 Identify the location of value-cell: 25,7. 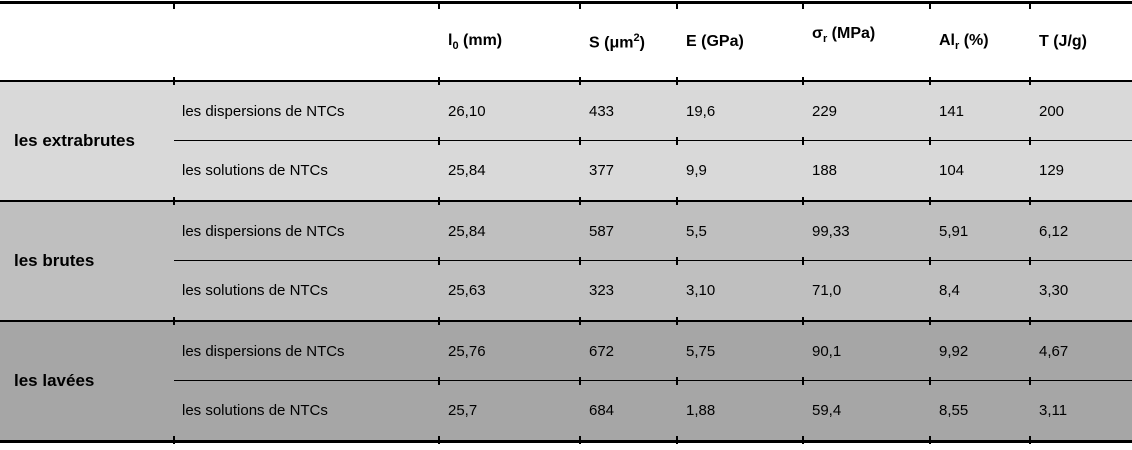
(463, 410).